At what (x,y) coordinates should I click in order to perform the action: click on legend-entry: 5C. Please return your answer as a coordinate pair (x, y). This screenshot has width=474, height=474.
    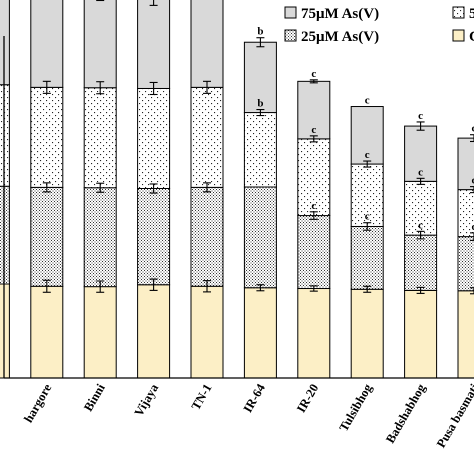
    Looking at the image, I should click on (463, 14).